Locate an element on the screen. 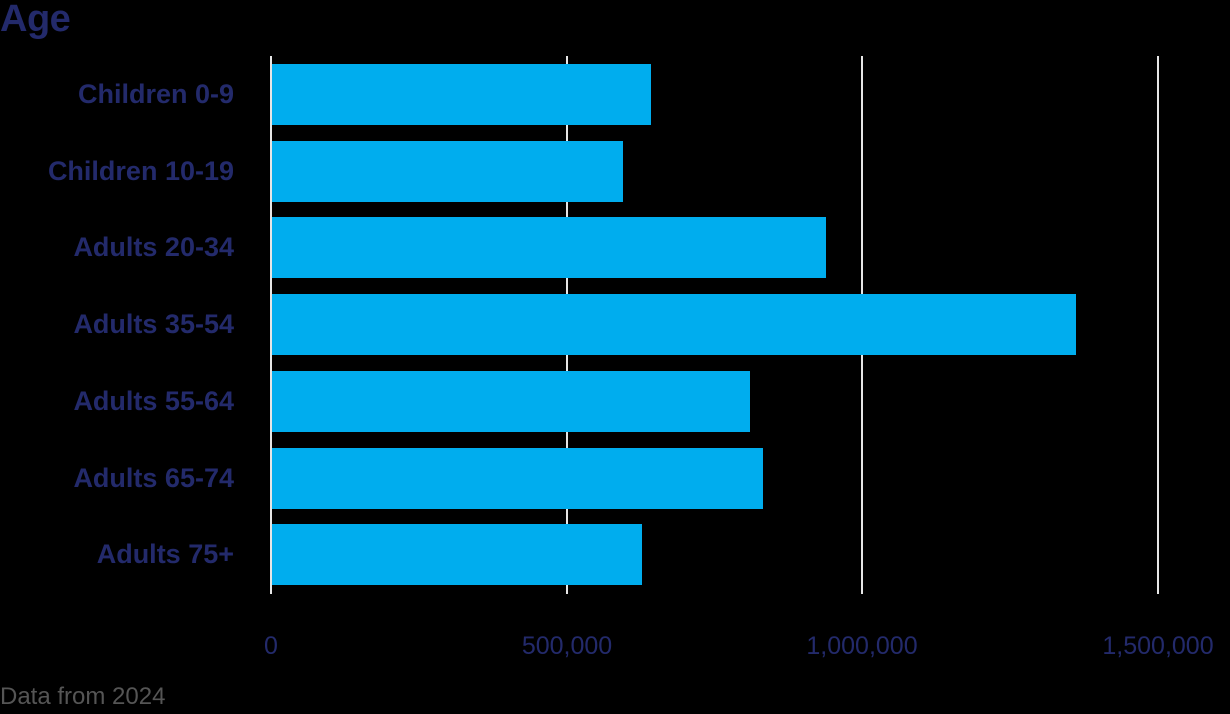 This screenshot has width=1230, height=714. x-tick-label: 500,000 is located at coordinates (567, 646).